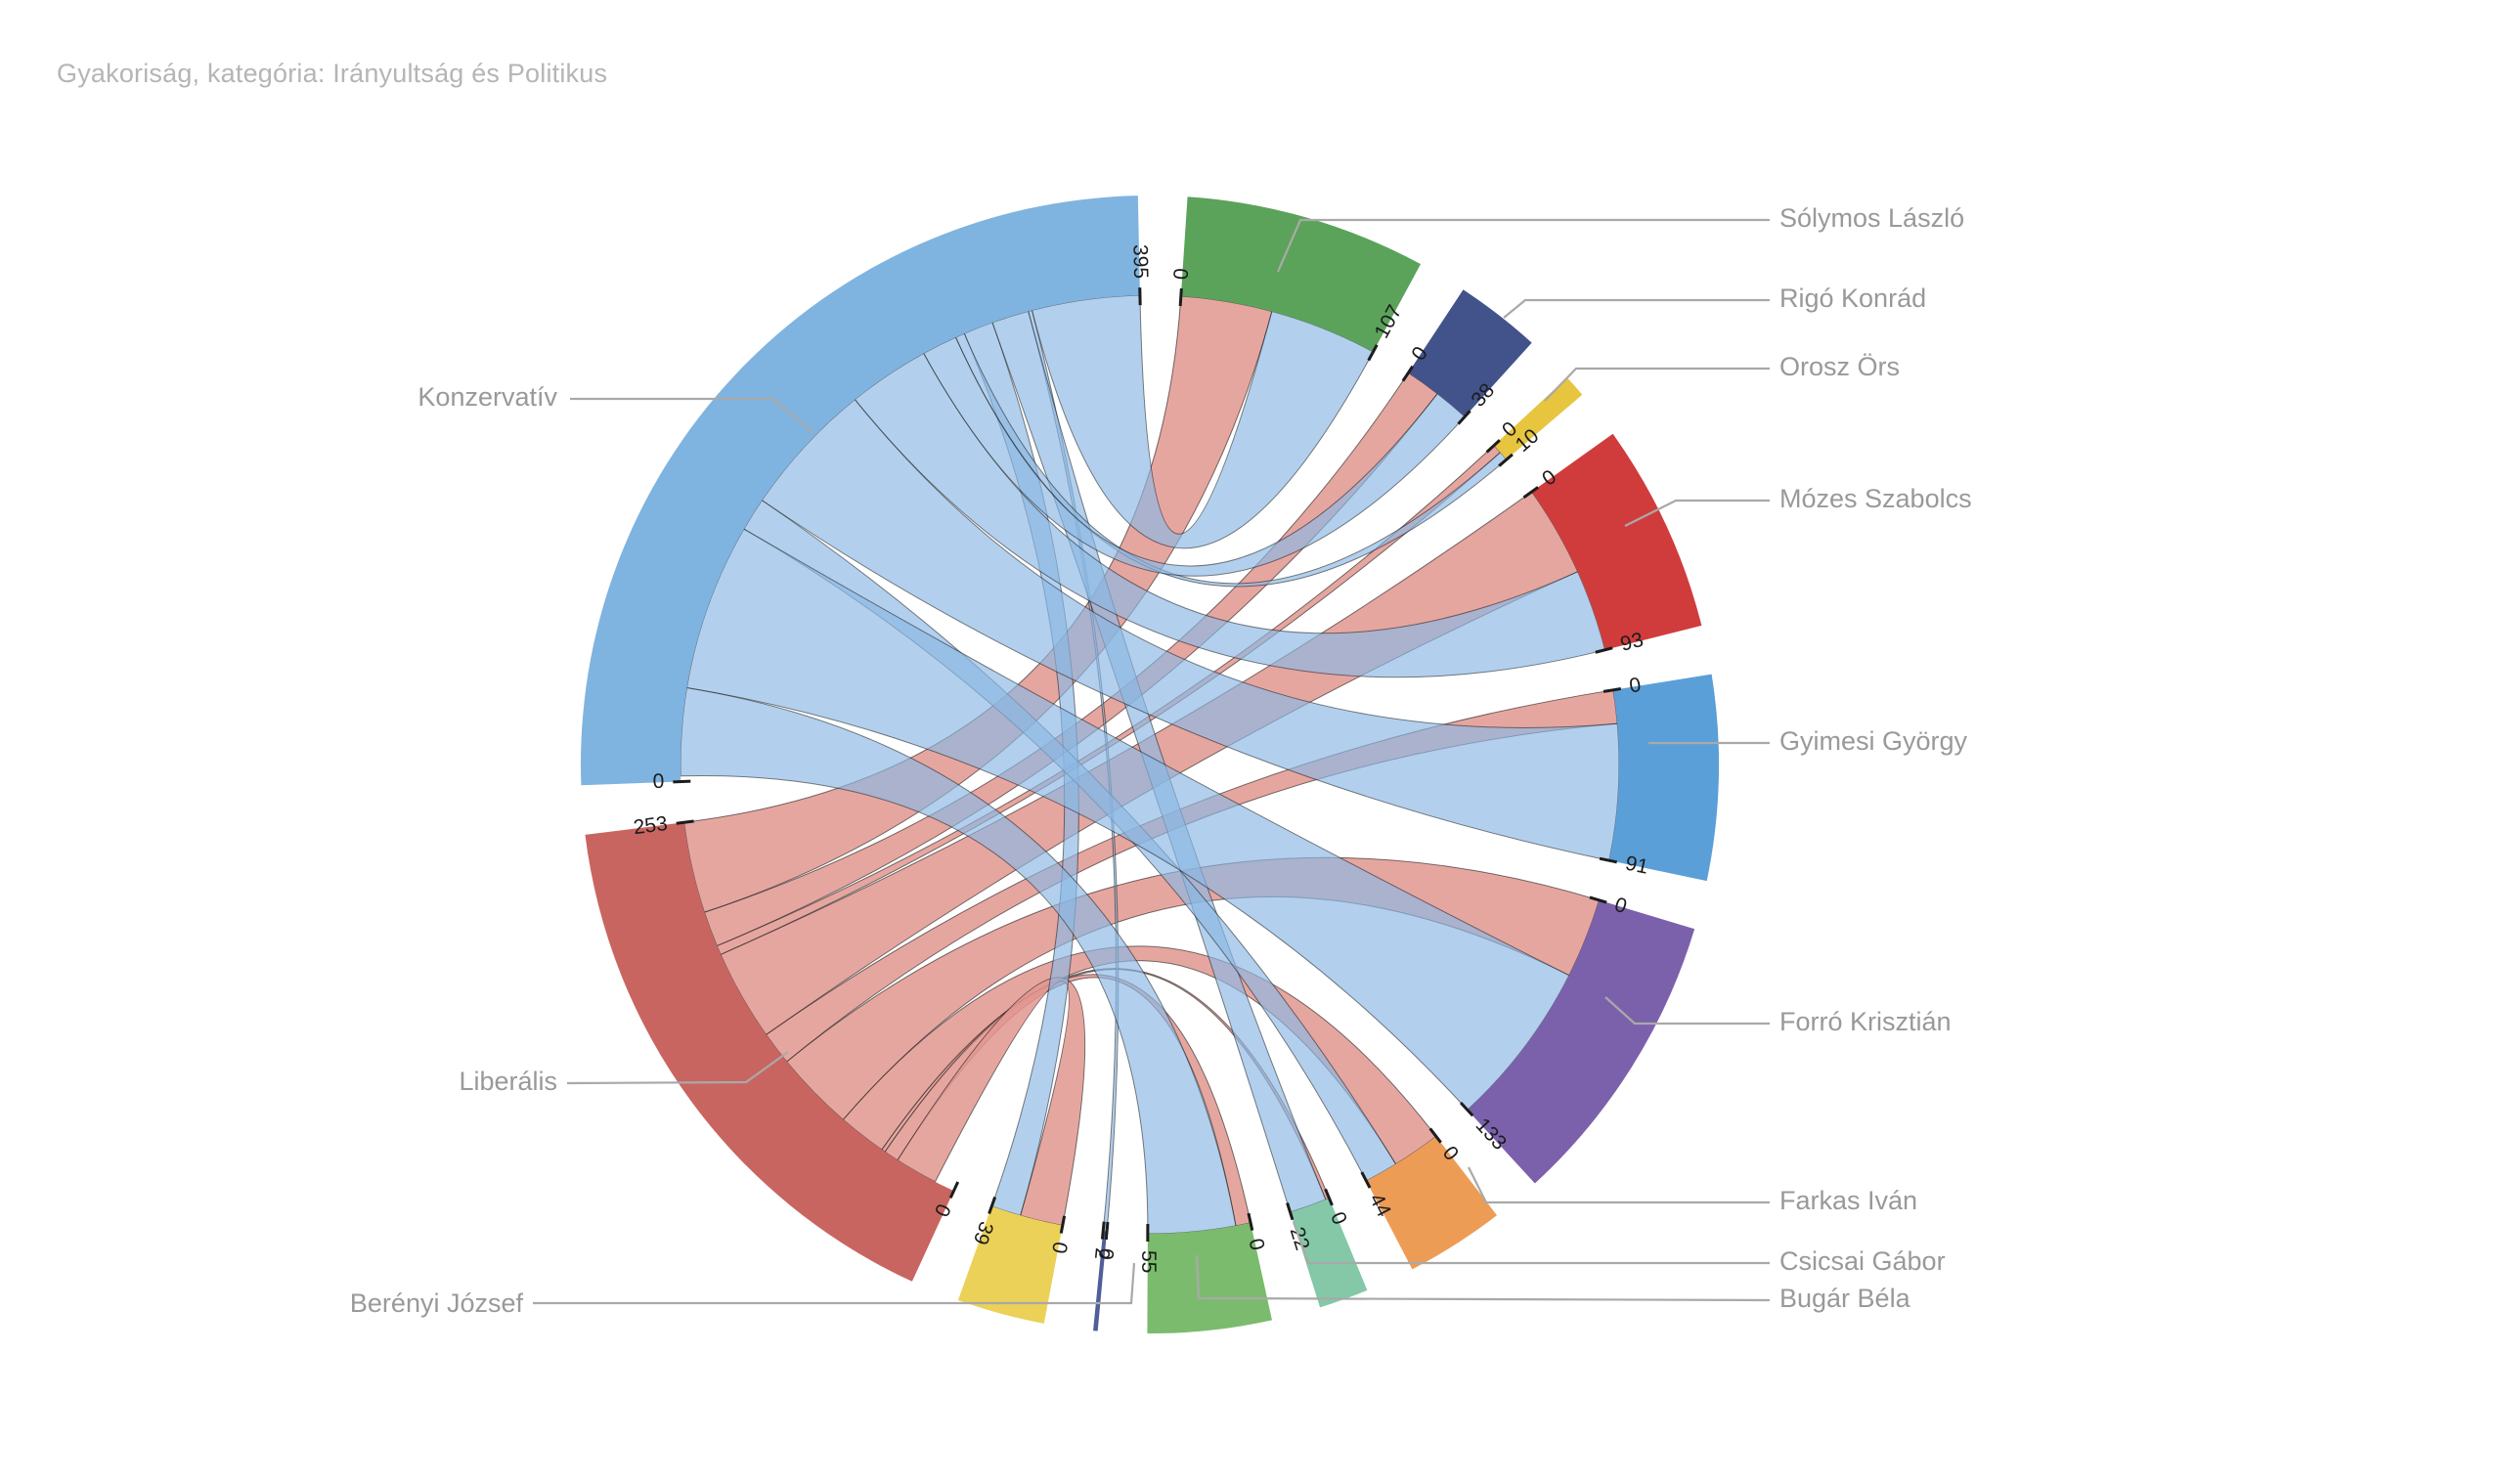 Image resolution: width=2503 pixels, height=1484 pixels. I want to click on tick-label-konzervativ-end: 395, so click(1140, 262).